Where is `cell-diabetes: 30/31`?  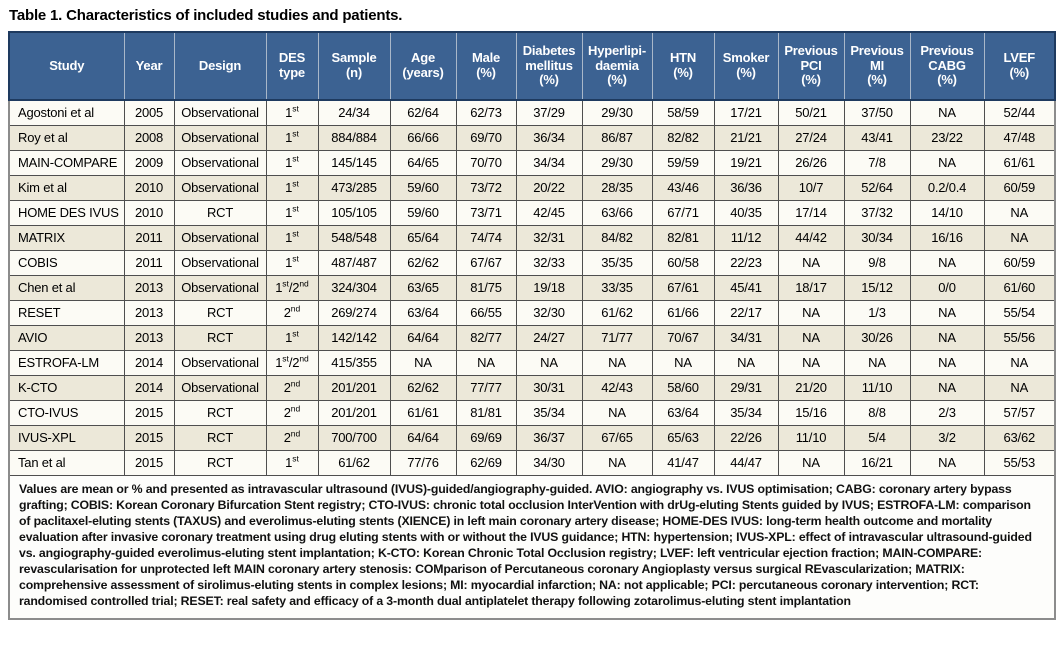 cell-diabetes: 30/31 is located at coordinates (549, 387).